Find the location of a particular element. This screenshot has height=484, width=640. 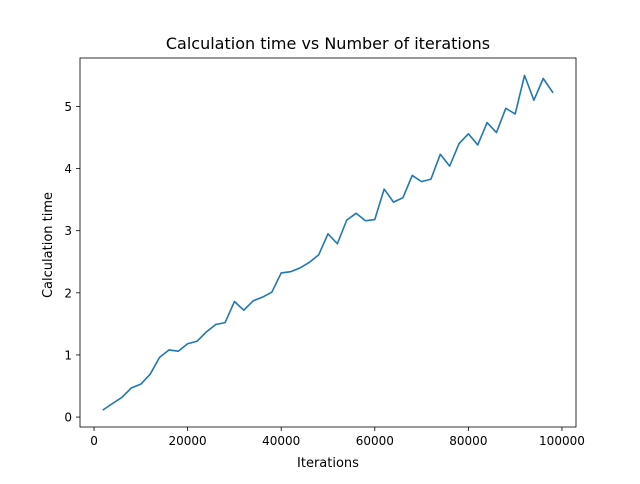

chart-title: Calculation time vs Number of iterations is located at coordinates (328, 43).